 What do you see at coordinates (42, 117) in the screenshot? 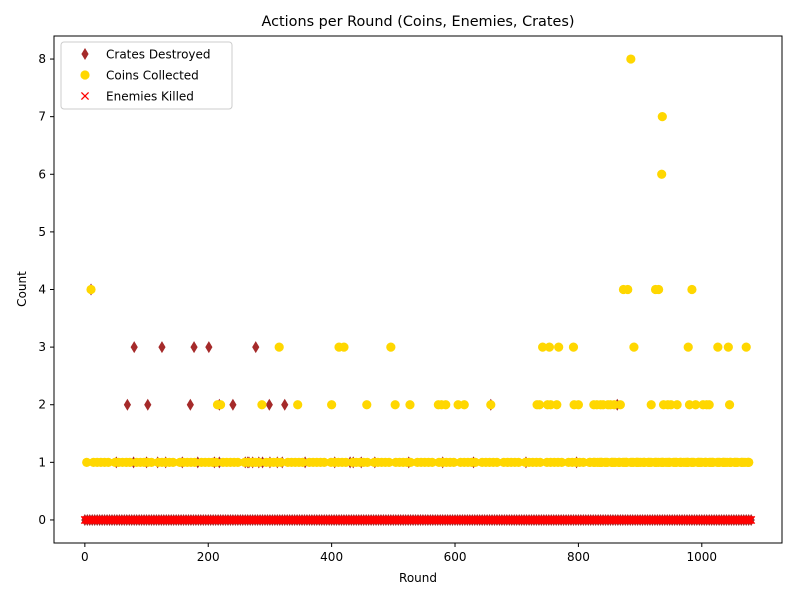
I see `y-tick-label: 7` at bounding box center [42, 117].